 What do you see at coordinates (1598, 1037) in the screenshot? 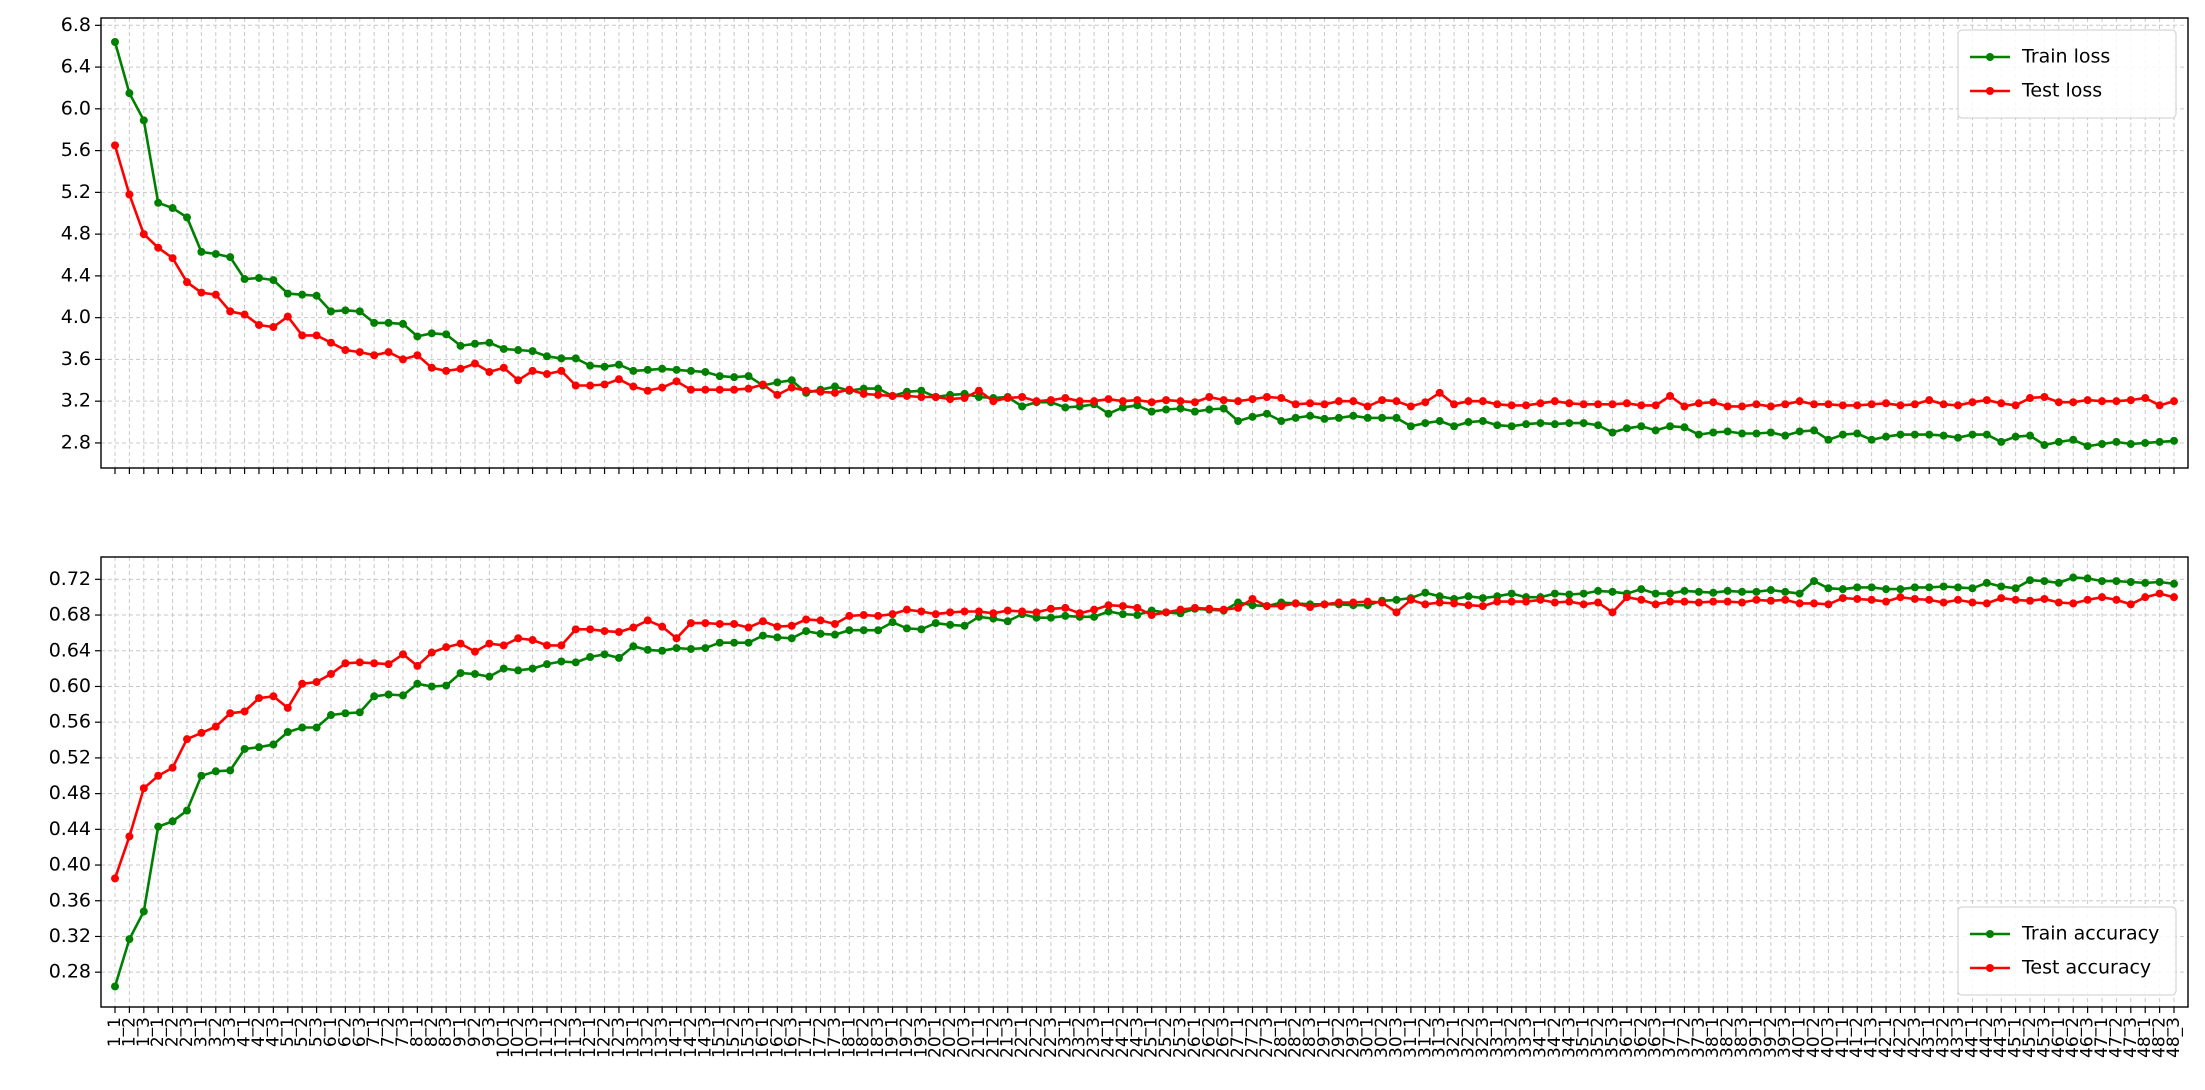
I see `x-tick-label: 35_2` at bounding box center [1598, 1037].